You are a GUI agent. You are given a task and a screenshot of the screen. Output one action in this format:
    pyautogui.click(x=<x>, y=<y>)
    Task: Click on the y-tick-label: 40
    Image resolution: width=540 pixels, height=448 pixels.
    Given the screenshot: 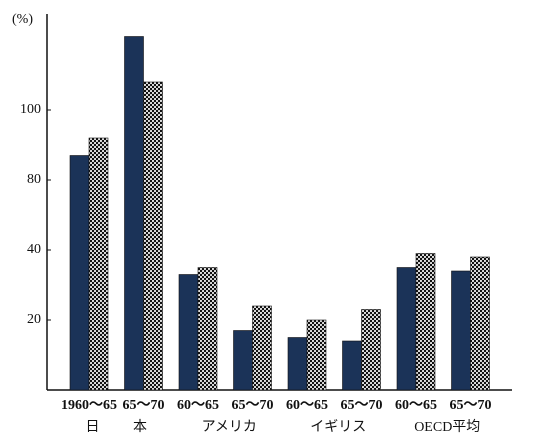 What is the action you would take?
    pyautogui.click(x=34, y=249)
    